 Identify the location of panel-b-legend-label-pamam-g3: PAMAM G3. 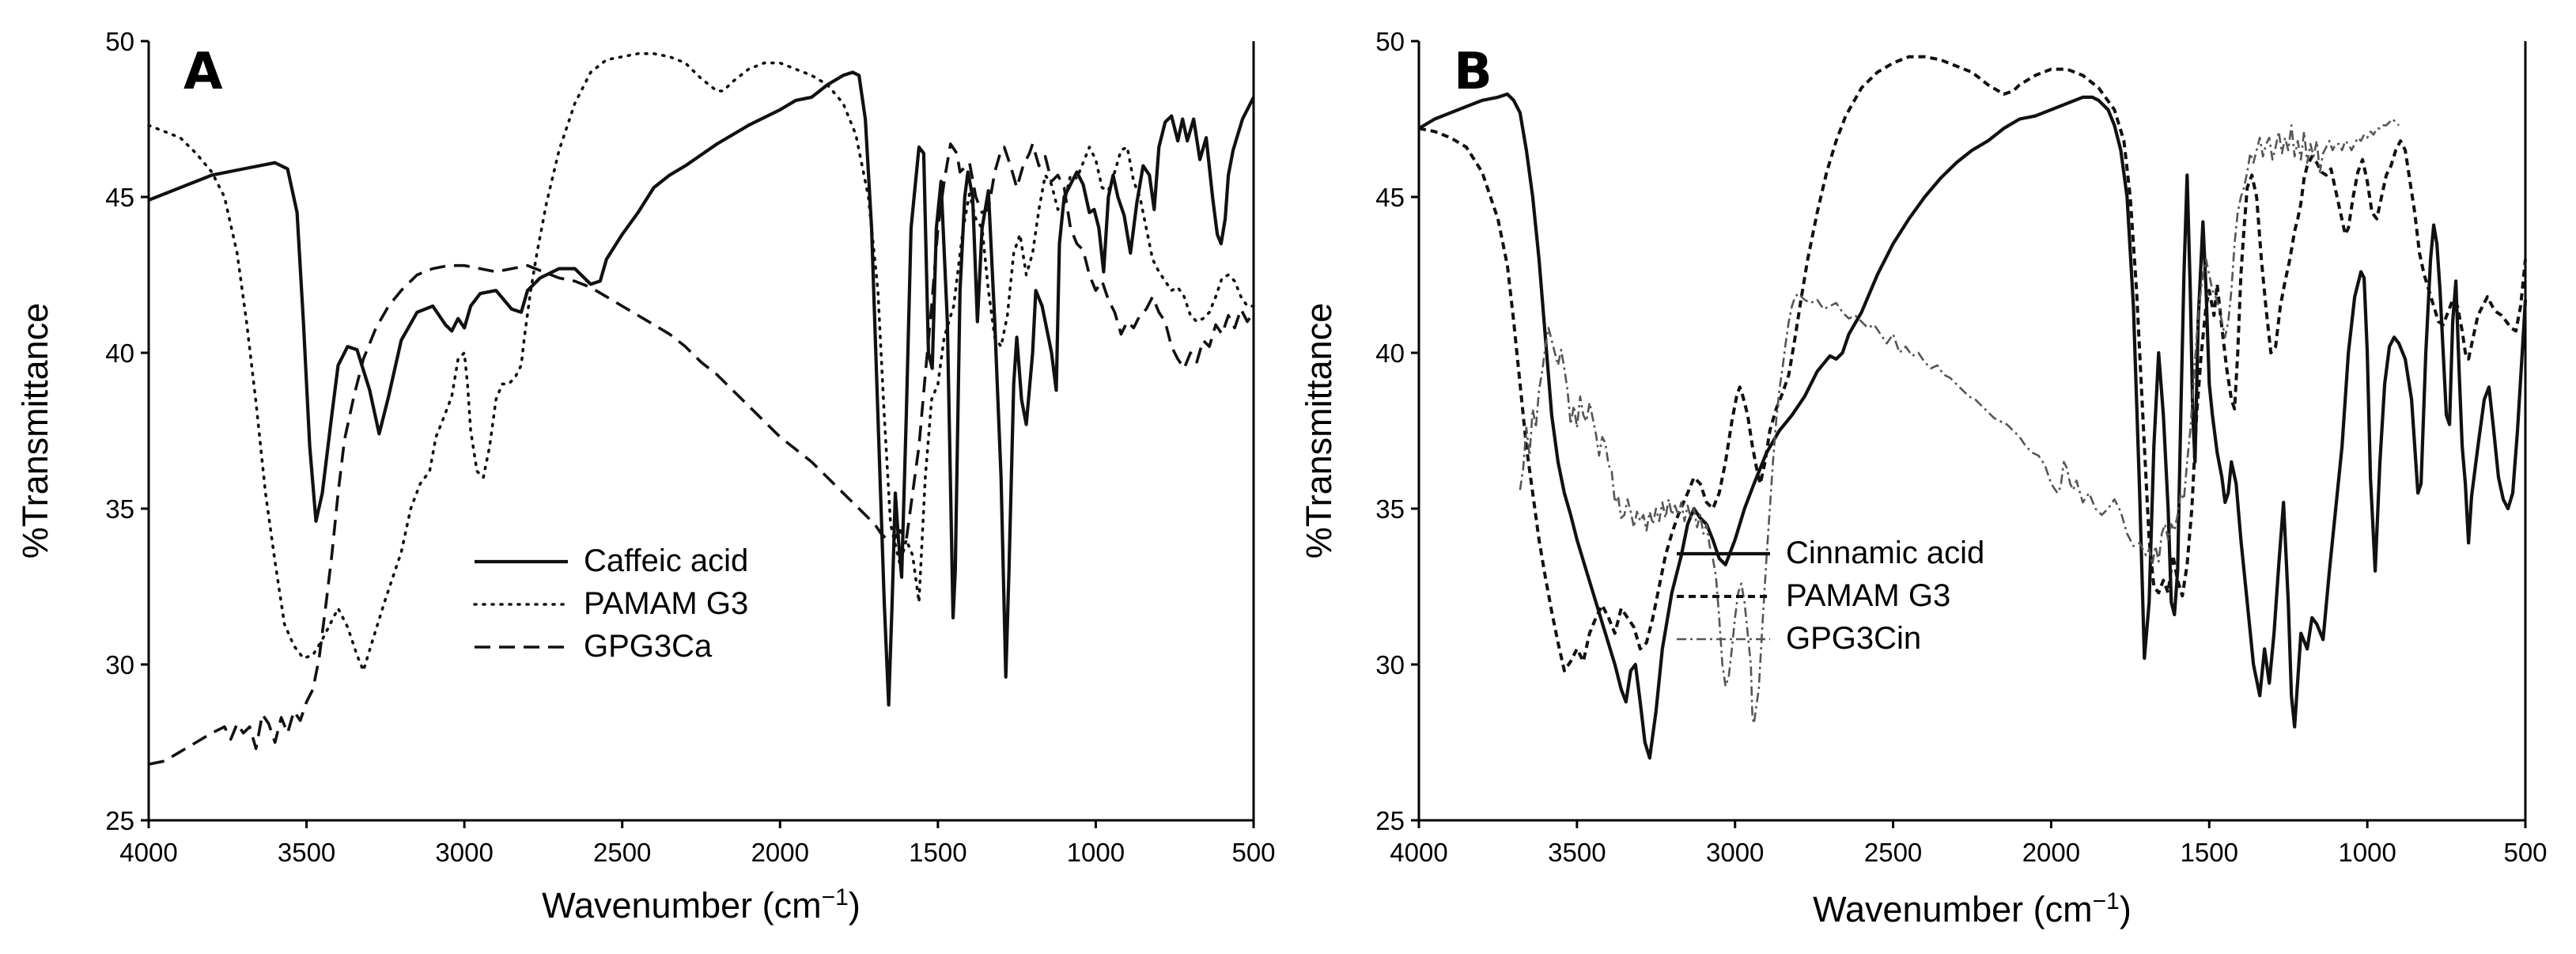
(1868, 595).